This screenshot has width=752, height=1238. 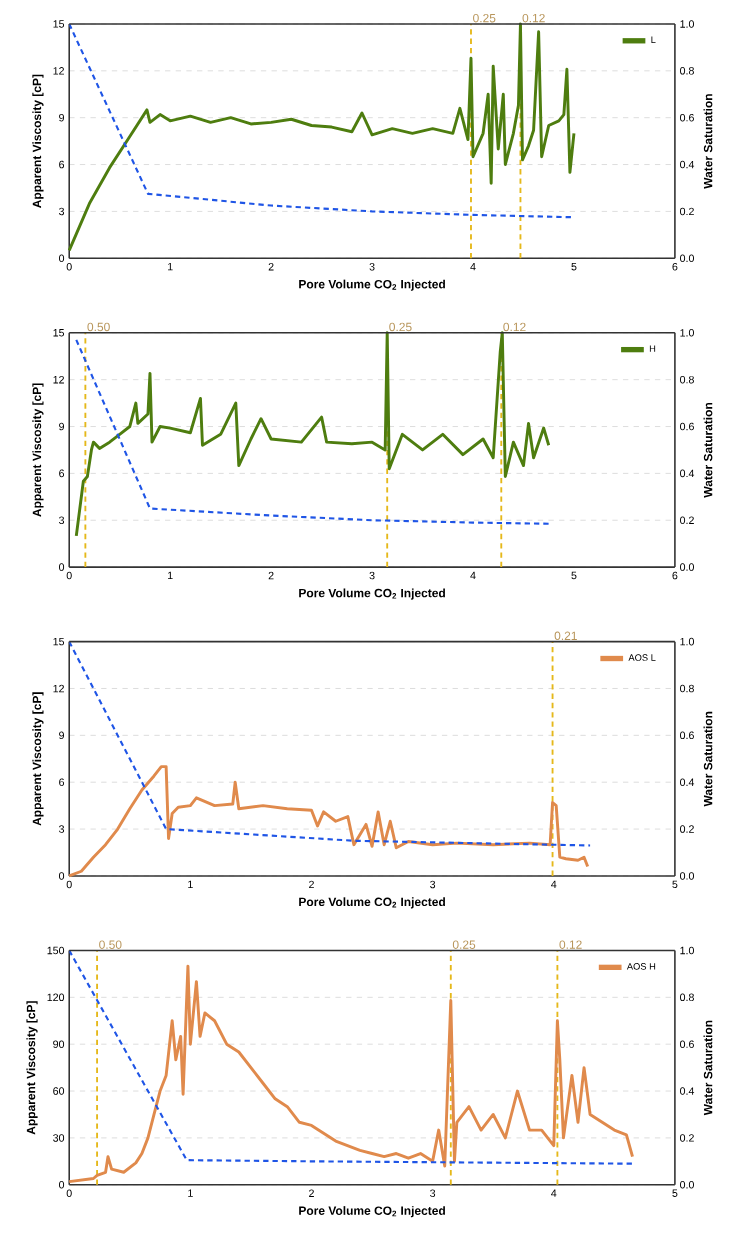 I want to click on y-tick-label: 3, so click(x=61, y=211).